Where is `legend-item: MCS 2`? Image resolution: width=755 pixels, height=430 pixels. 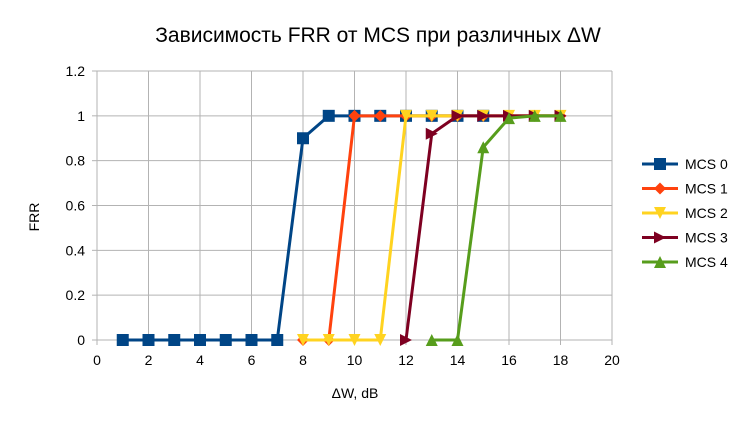 legend-item: MCS 2 is located at coordinates (685, 213).